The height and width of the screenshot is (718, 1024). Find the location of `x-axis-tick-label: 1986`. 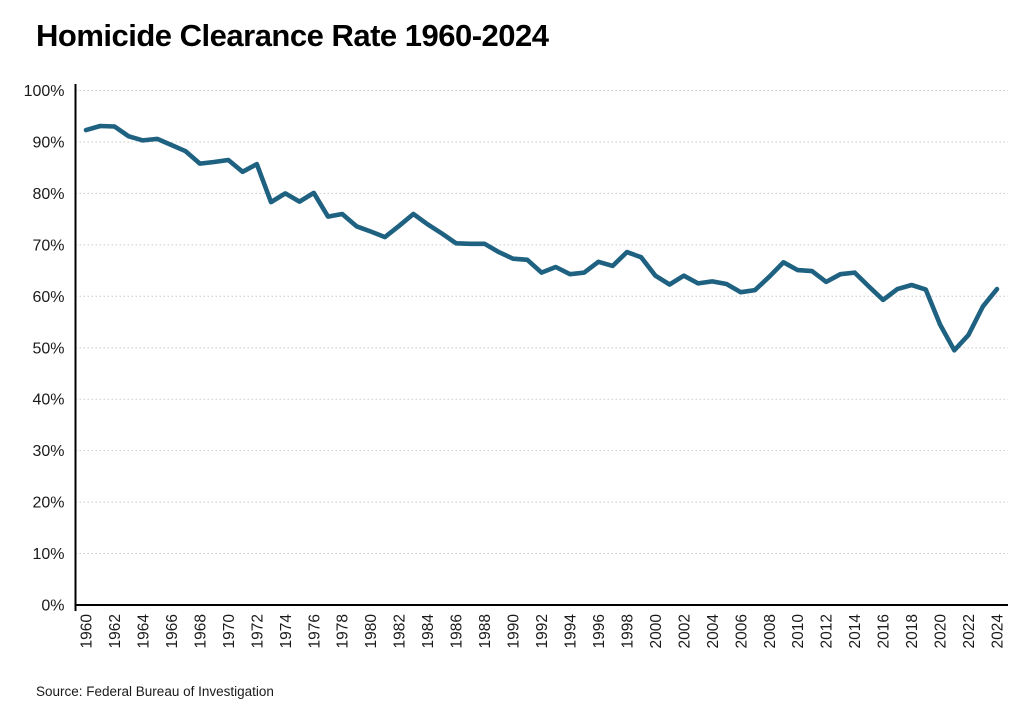

x-axis-tick-label: 1986 is located at coordinates (457, 631).